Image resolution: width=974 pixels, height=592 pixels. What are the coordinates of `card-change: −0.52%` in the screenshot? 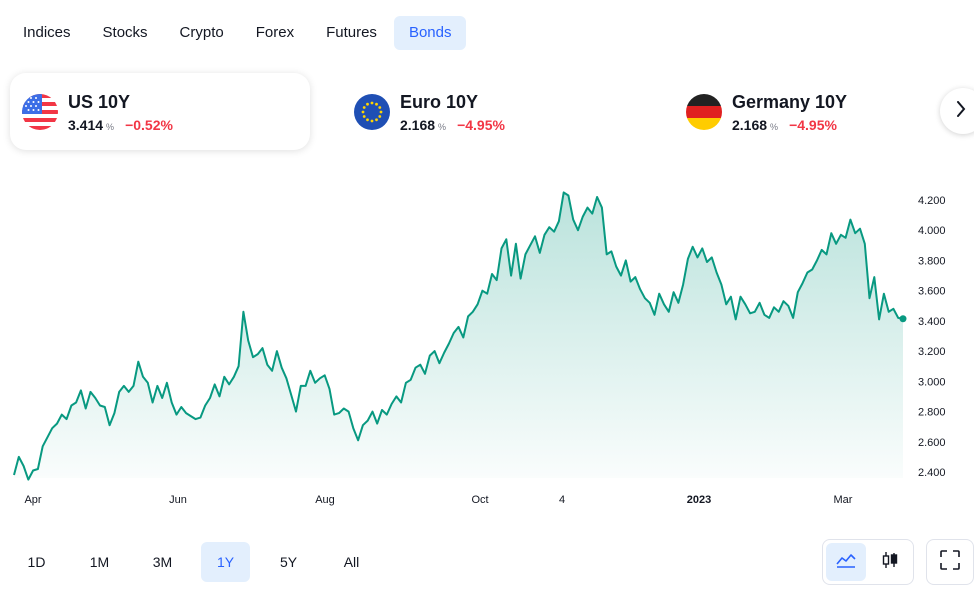 It's located at (149, 124).